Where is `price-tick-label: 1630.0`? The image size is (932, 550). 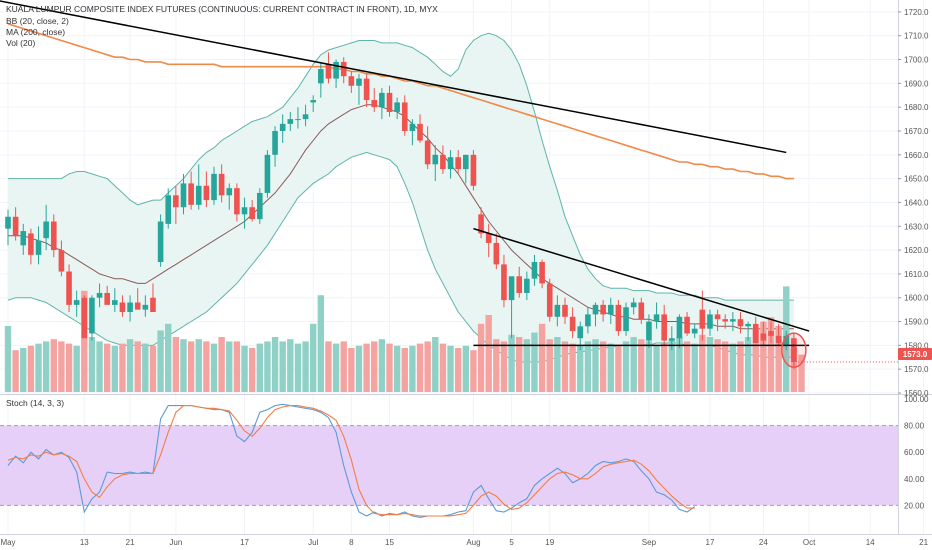
price-tick-label: 1630.0 is located at coordinates (916, 226).